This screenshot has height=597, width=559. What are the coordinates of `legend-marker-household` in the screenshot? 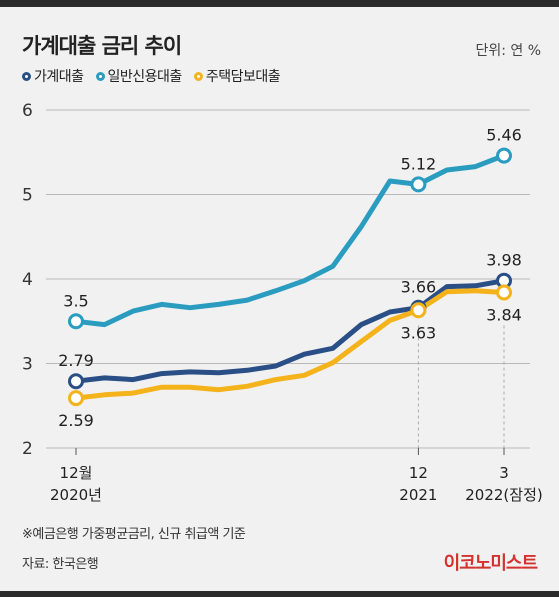 It's located at (26, 76).